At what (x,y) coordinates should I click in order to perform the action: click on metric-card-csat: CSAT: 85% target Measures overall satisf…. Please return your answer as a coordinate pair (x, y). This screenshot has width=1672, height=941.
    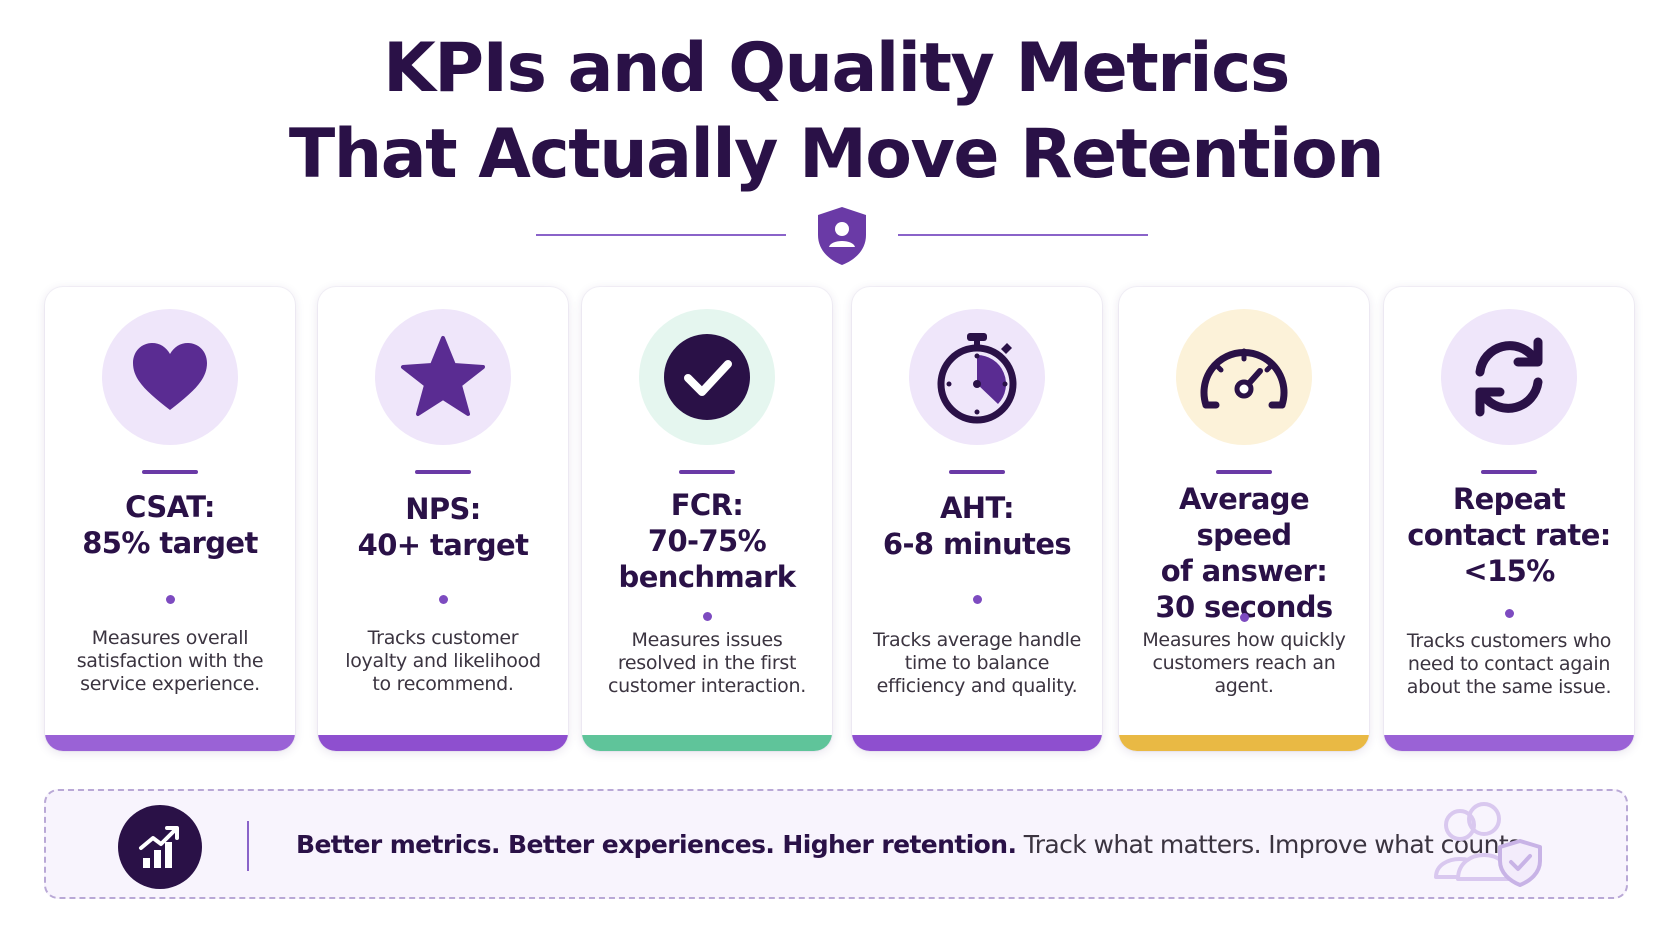
    Looking at the image, I should click on (170, 519).